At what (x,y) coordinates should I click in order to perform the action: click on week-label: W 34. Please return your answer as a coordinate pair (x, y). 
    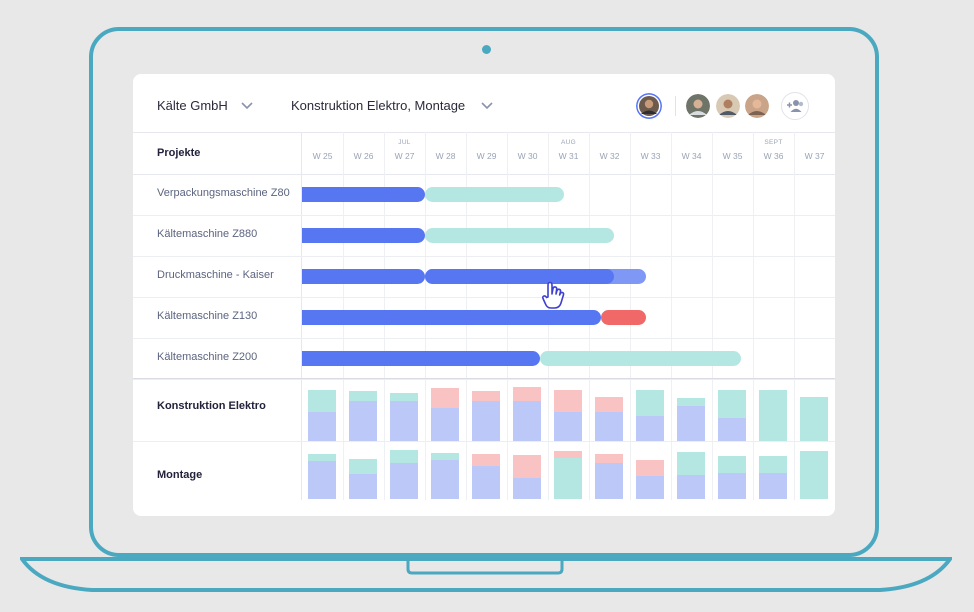
    Looking at the image, I should click on (691, 156).